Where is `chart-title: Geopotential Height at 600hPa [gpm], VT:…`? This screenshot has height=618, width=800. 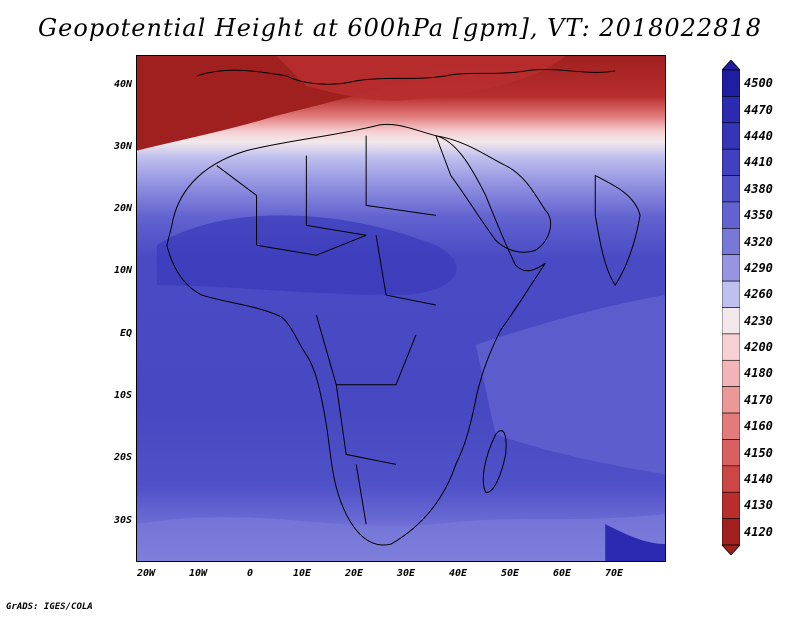 chart-title: Geopotential Height at 600hPa [gpm], VT:… is located at coordinates (400, 28).